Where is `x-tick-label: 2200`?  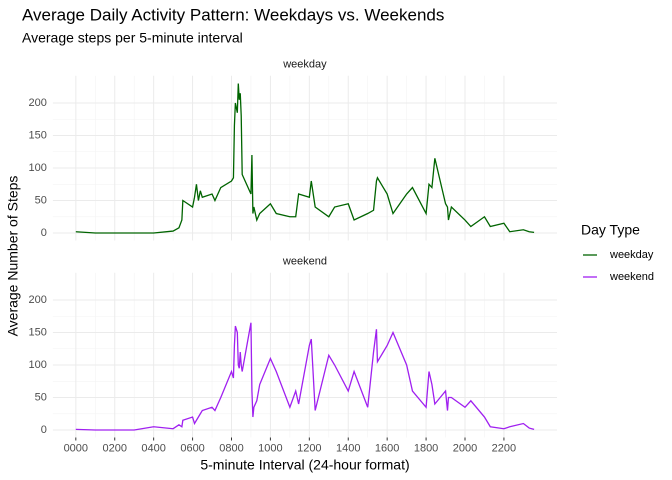
x-tick-label: 2200 is located at coordinates (504, 448).